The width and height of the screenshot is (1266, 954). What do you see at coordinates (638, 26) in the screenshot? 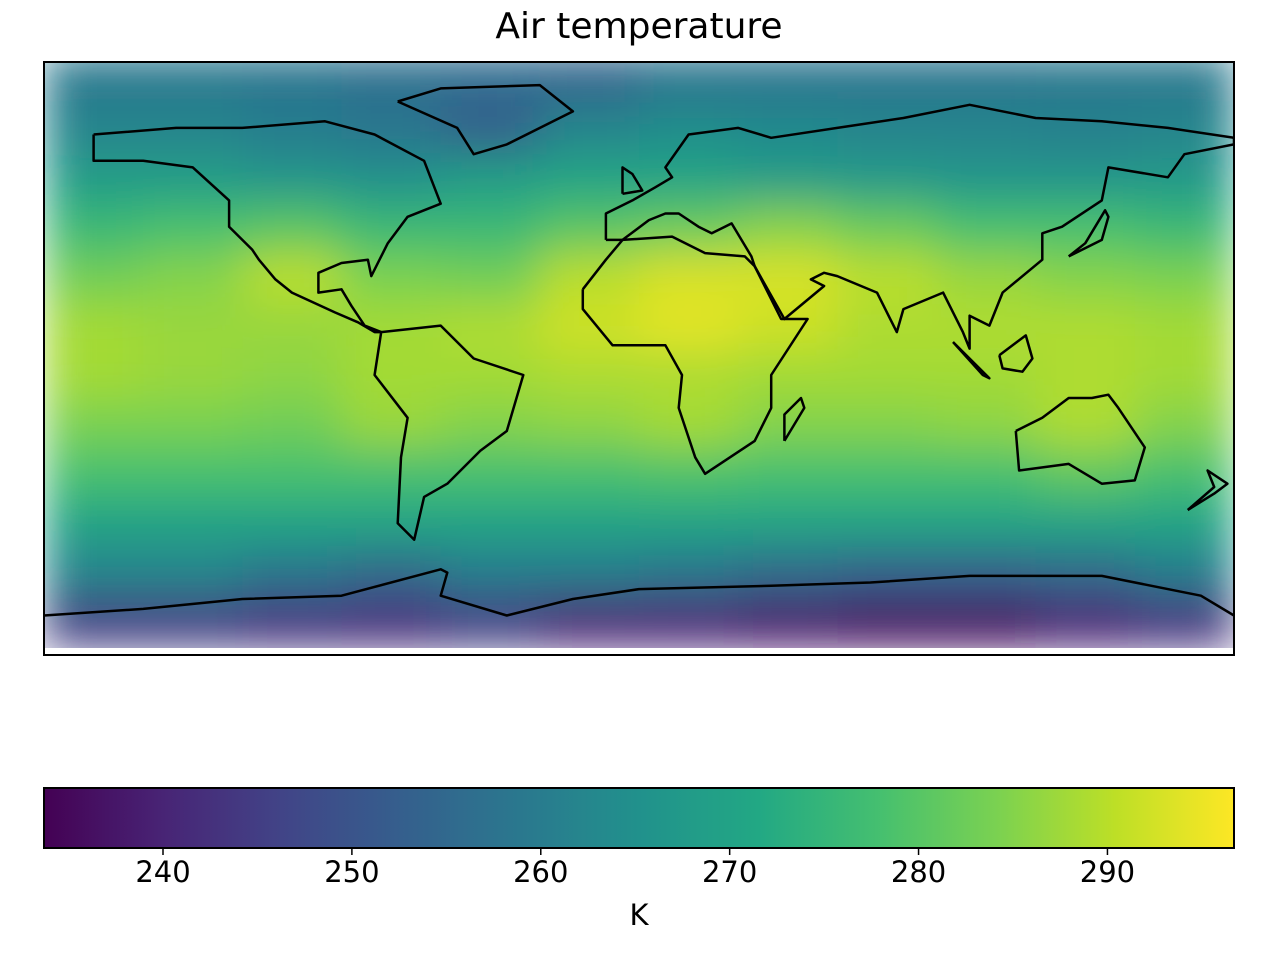
I see `chart-title: Air temperature` at bounding box center [638, 26].